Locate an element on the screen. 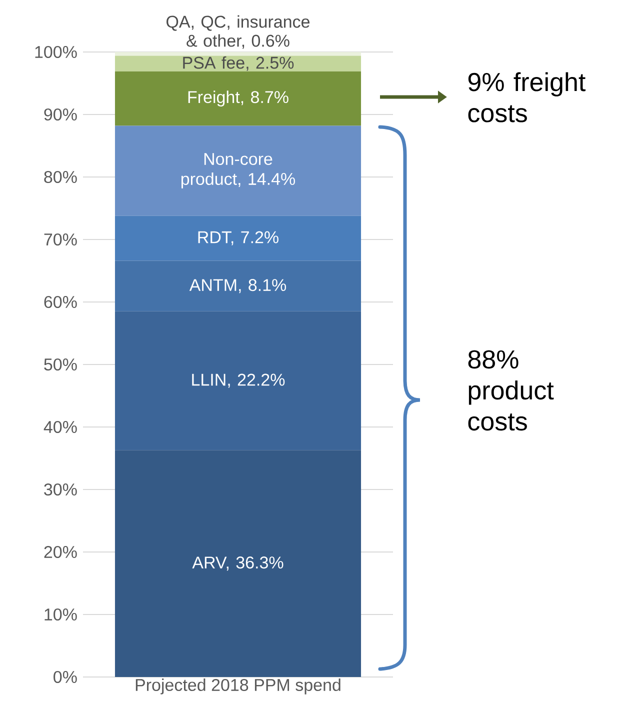  y-tick-label: 10% is located at coordinates (60, 614).